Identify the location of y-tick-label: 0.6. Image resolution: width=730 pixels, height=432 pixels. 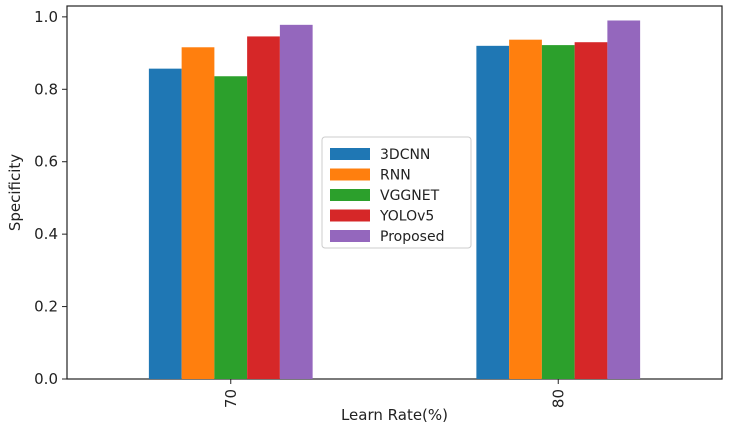
(46, 162).